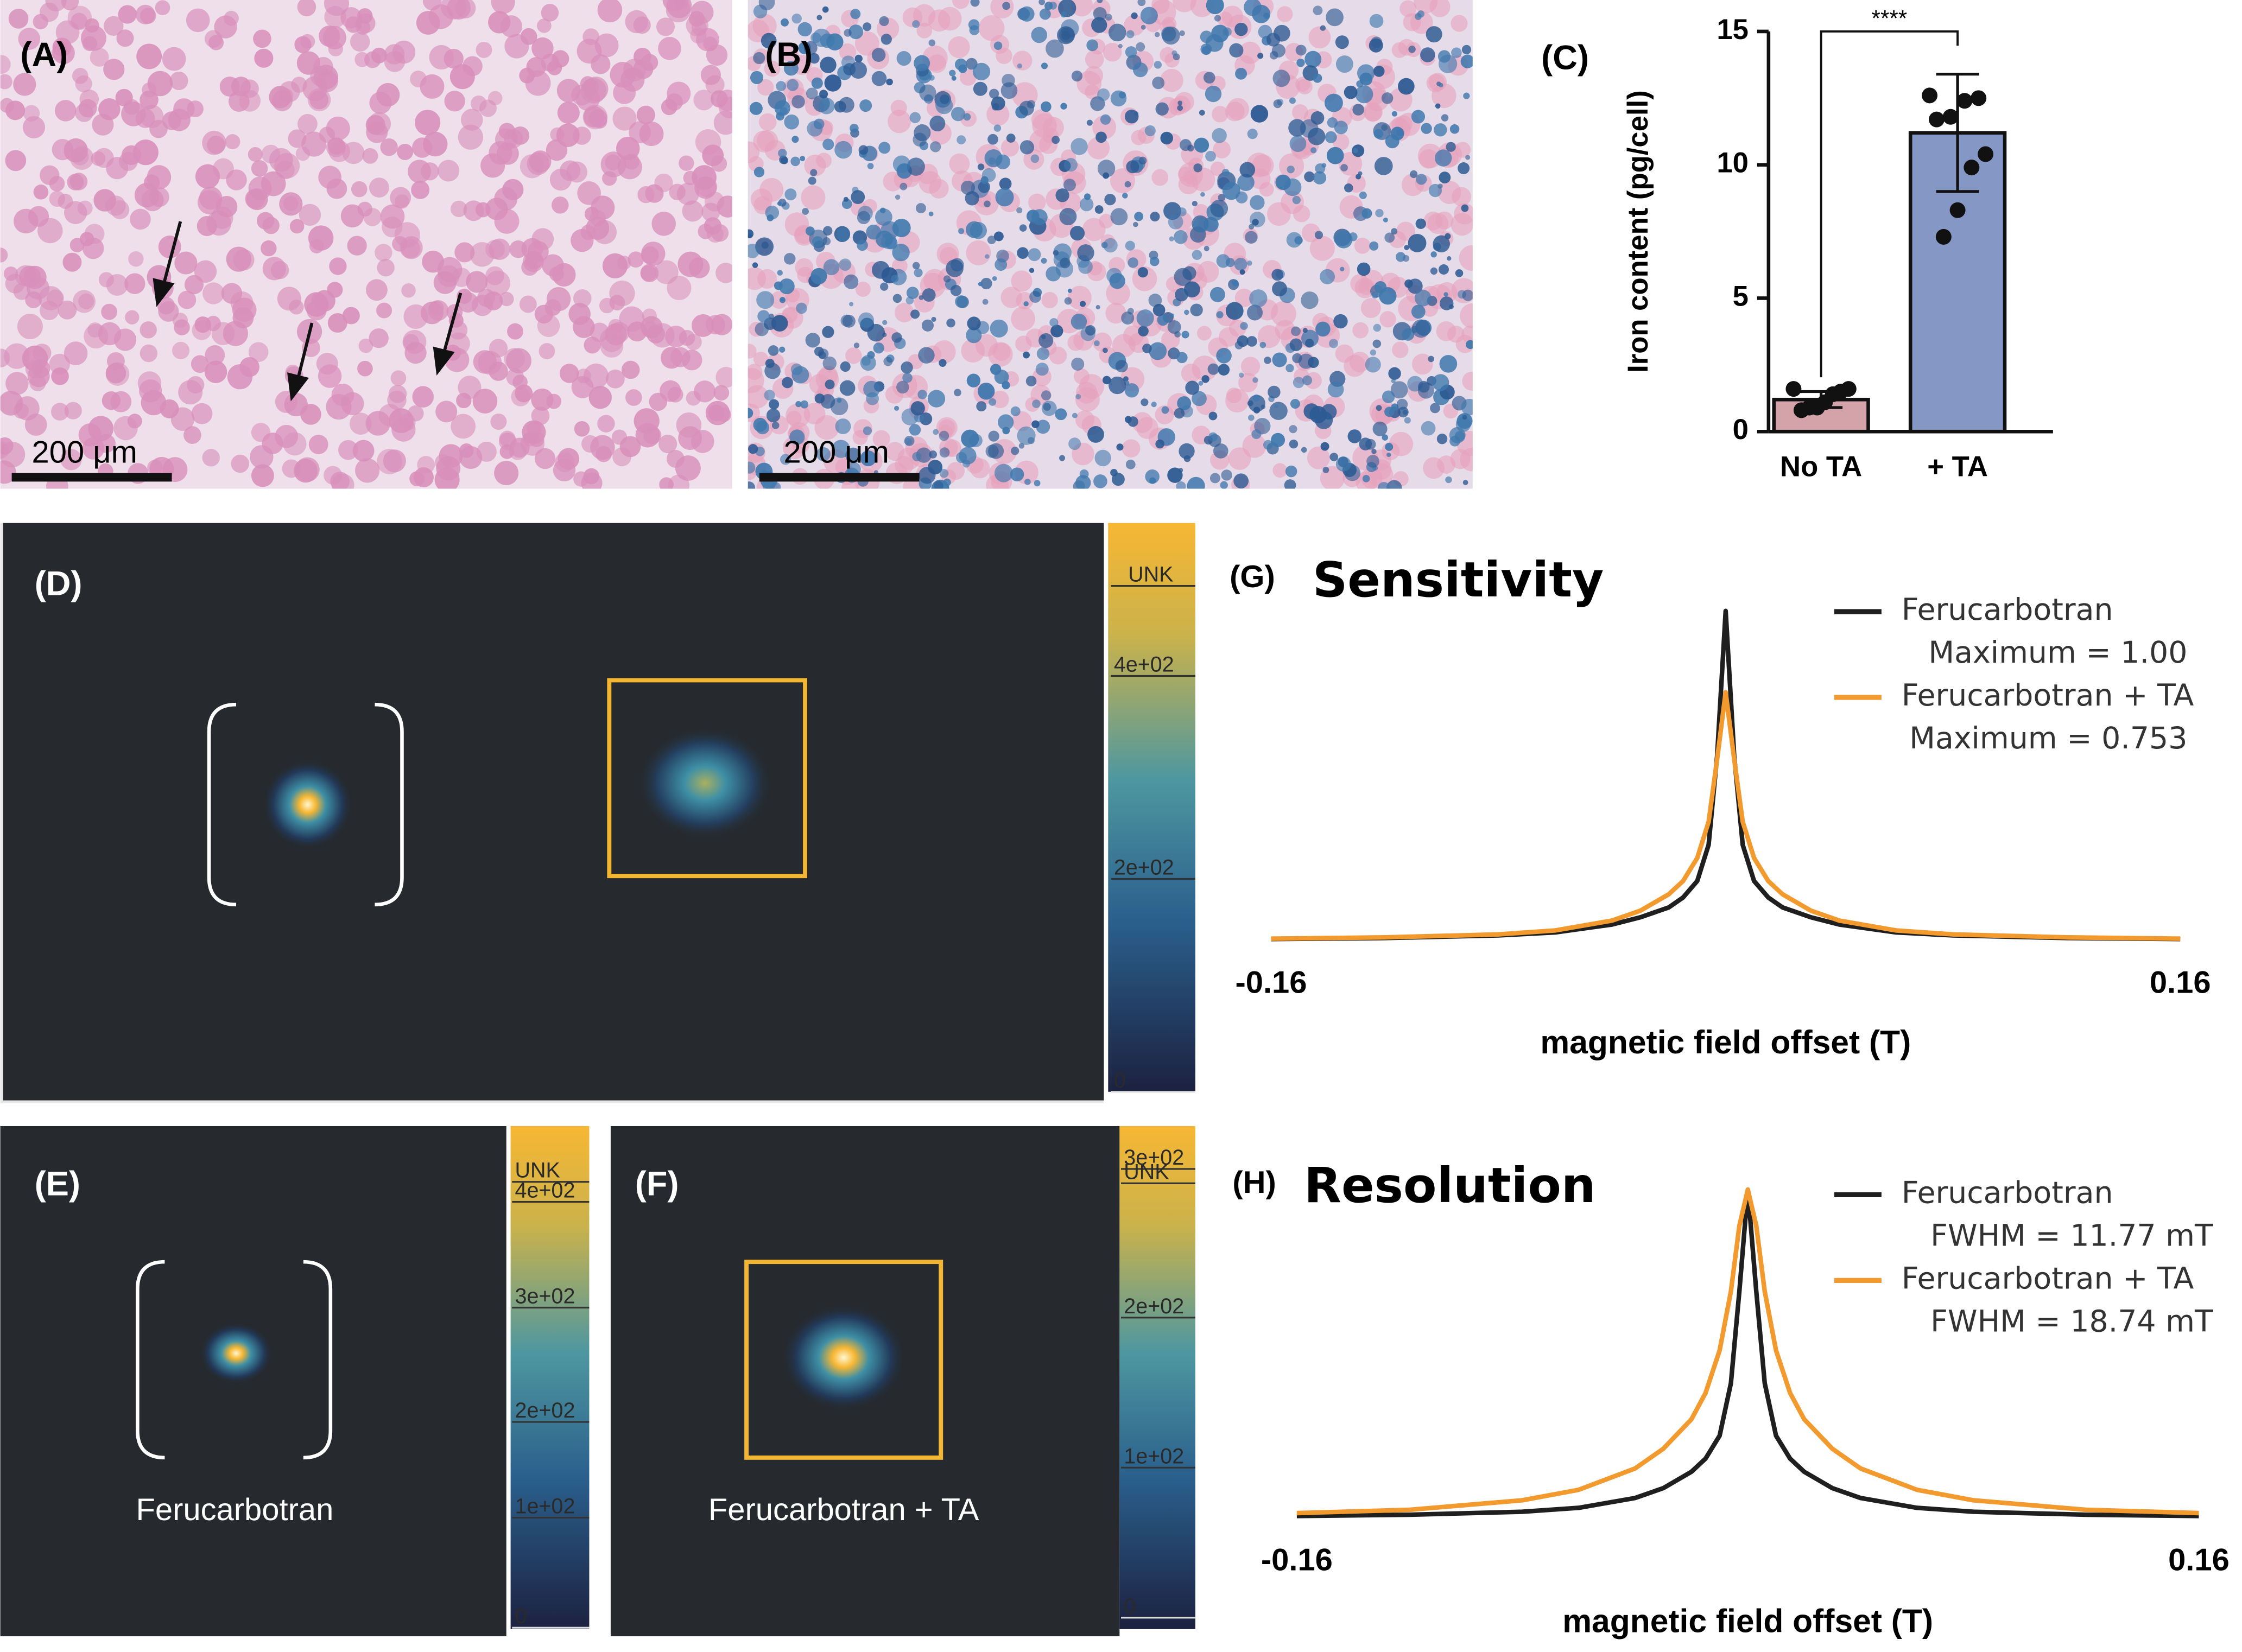 Image resolution: width=2242 pixels, height=1652 pixels. I want to click on colorbar-label: 3e+02, so click(545, 1296).